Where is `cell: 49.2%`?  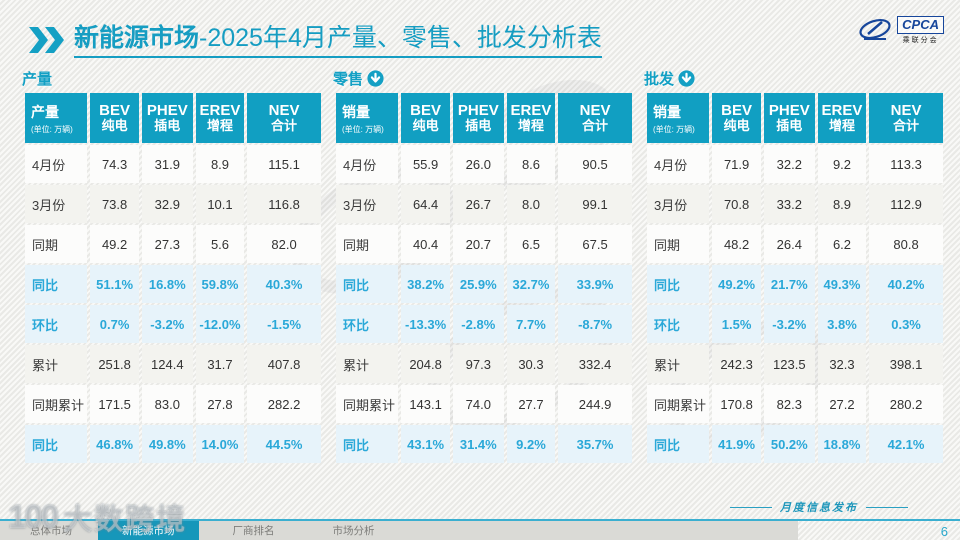
cell: 49.2% is located at coordinates (736, 284).